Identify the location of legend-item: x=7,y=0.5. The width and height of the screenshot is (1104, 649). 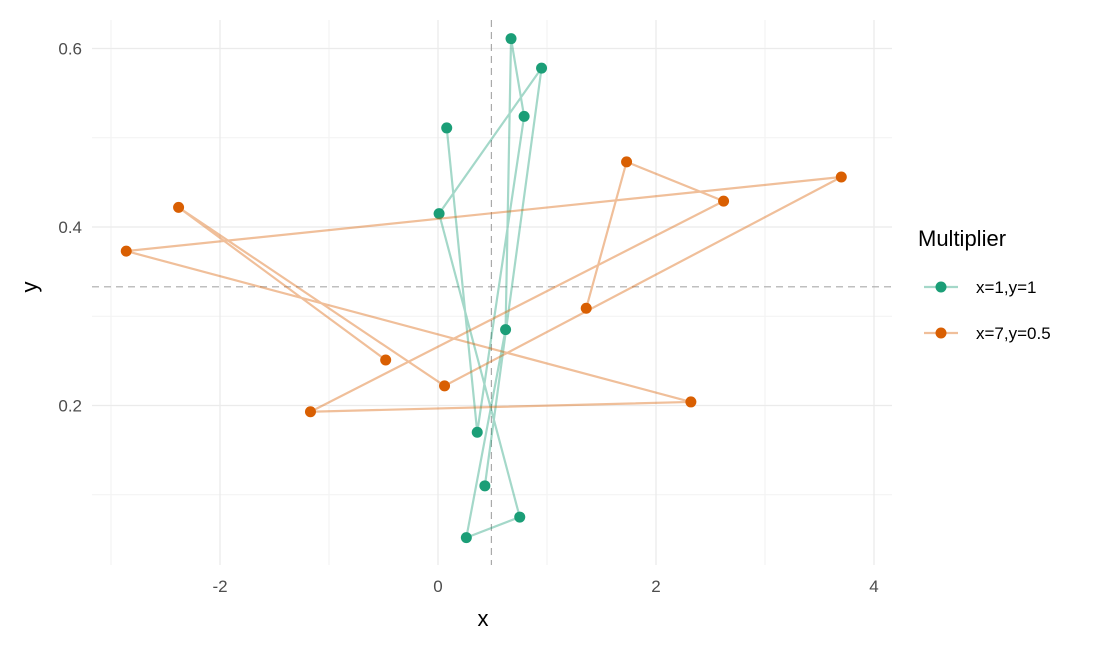
(987, 333).